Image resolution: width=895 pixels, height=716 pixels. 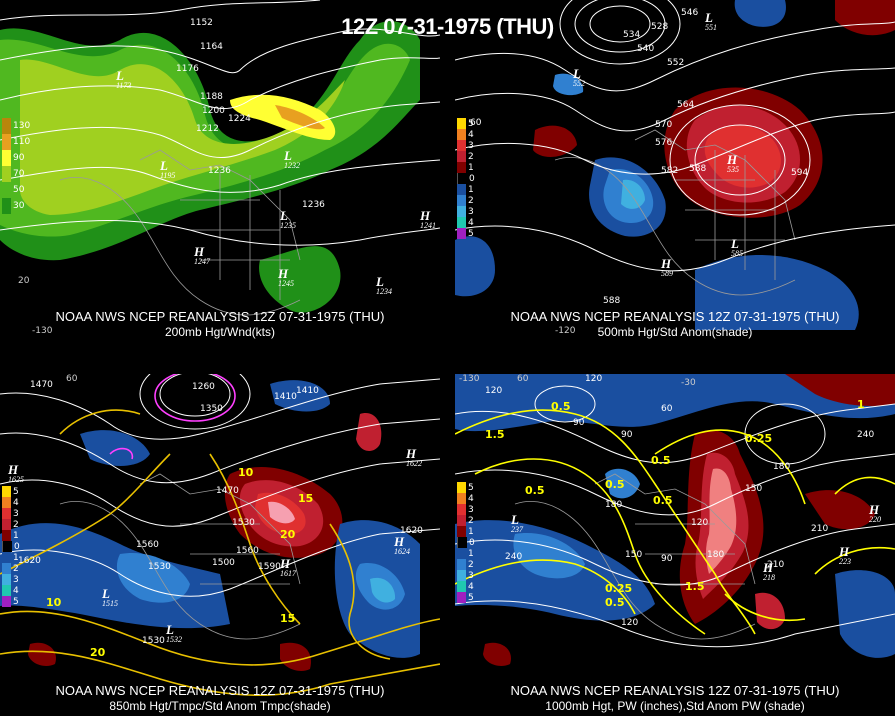 I want to click on low-marker: L 1234, so click(x=384, y=285).